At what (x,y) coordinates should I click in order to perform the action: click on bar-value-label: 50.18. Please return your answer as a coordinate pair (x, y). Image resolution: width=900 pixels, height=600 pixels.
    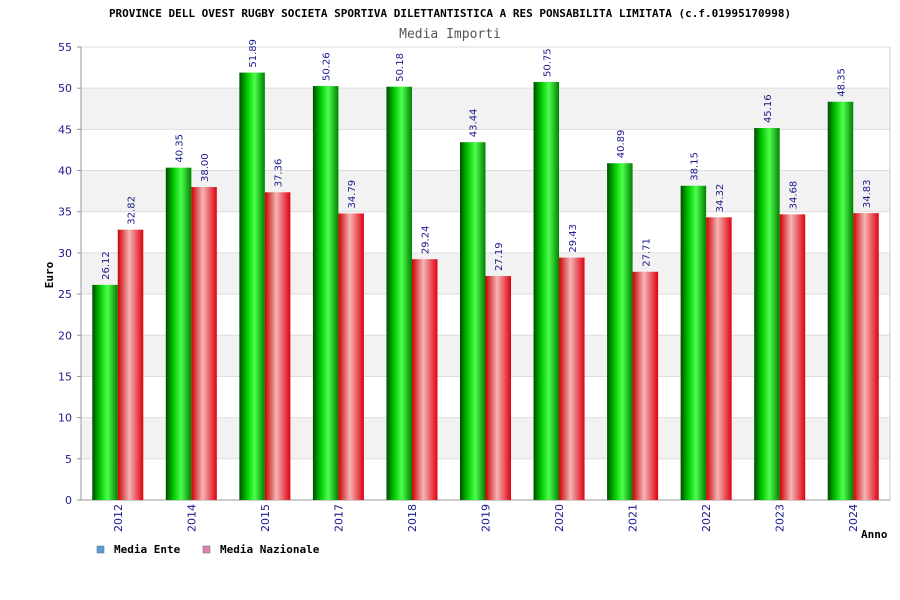
    Looking at the image, I should click on (400, 67).